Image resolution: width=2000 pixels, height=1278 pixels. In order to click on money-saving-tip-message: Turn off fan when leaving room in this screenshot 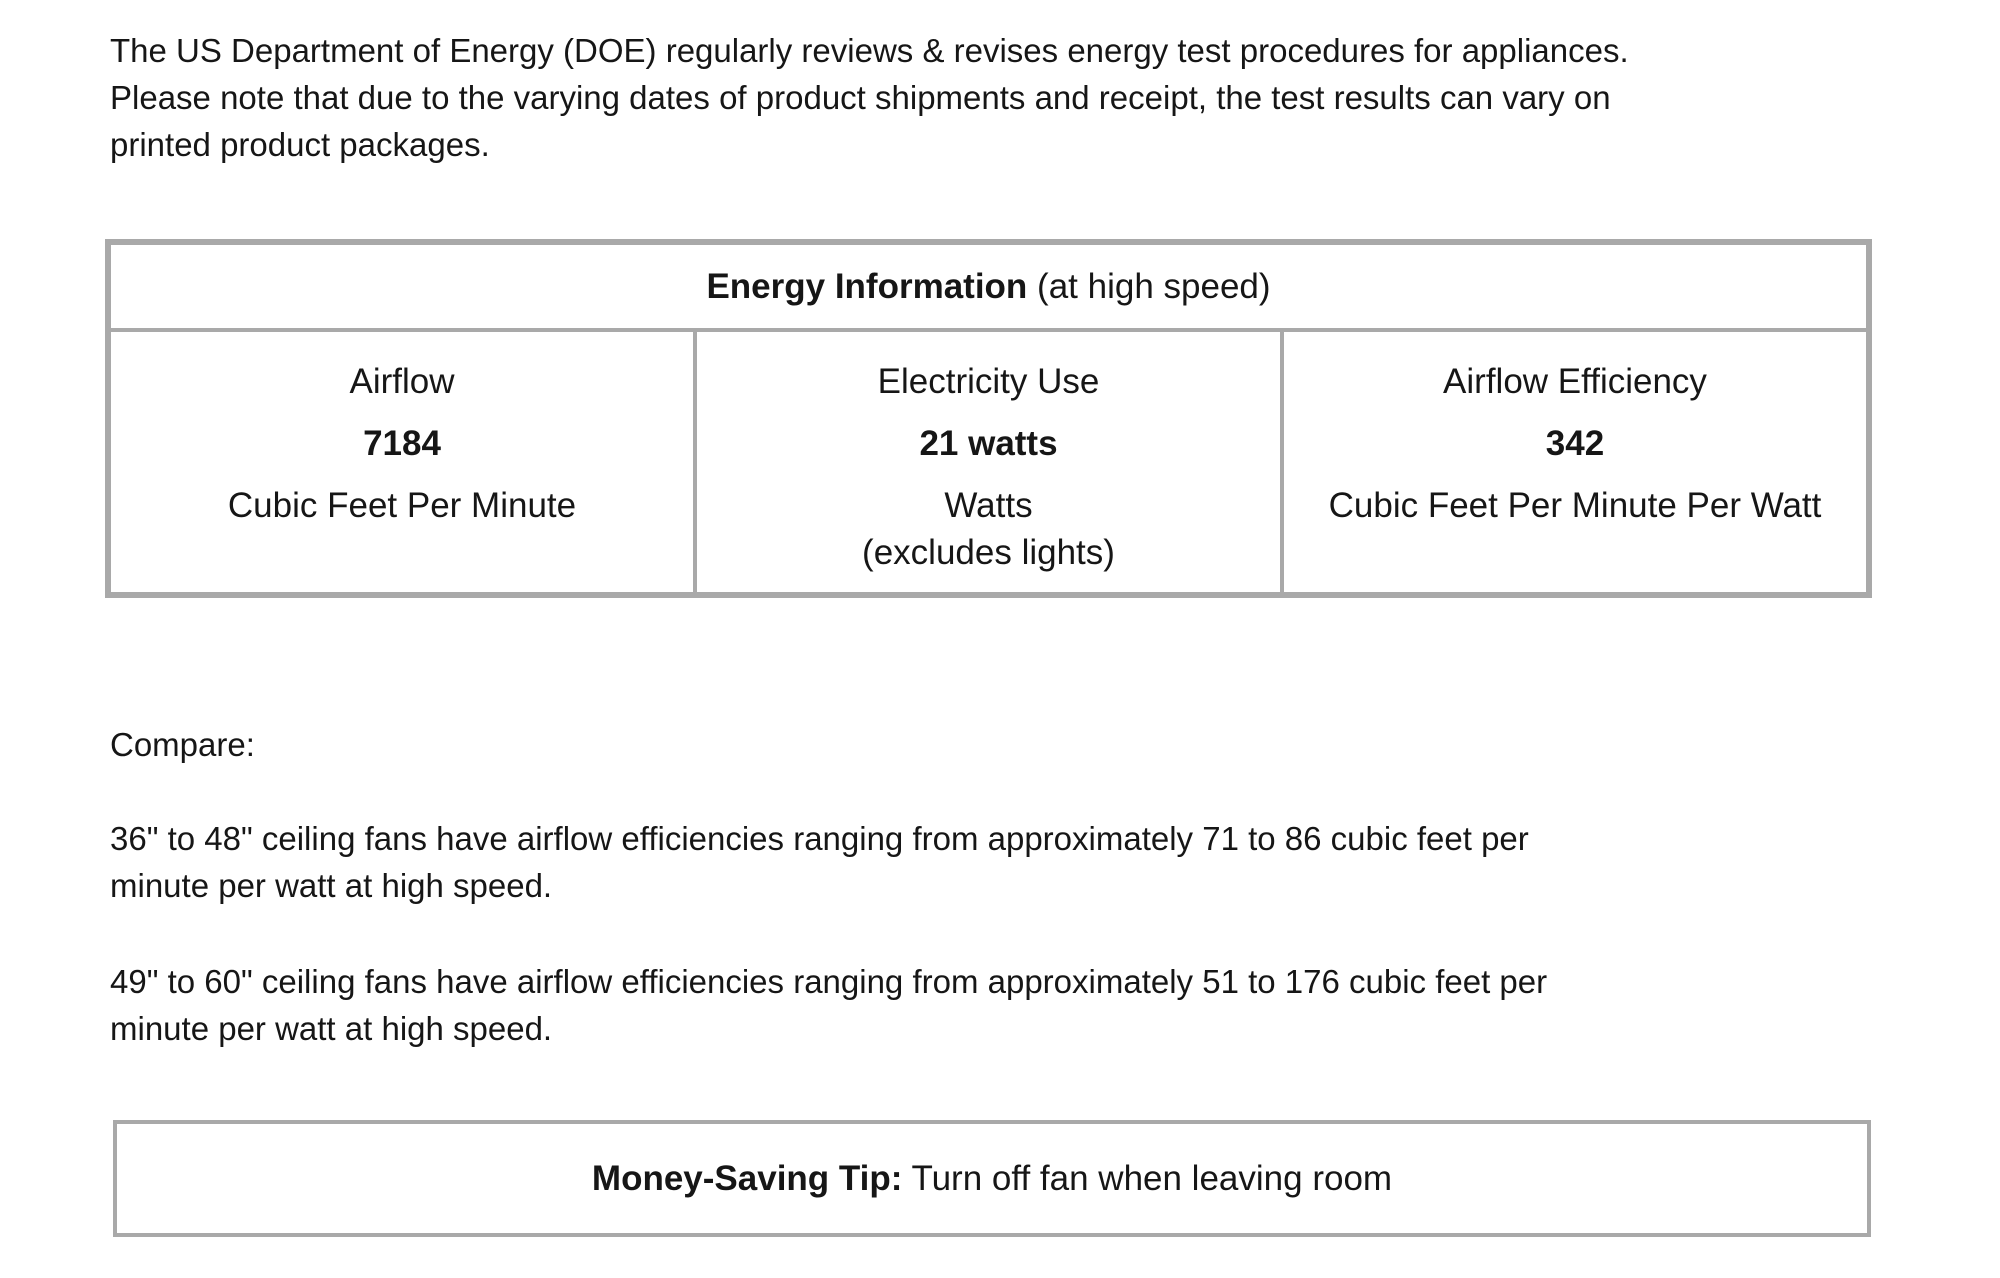, I will do `click(1147, 1178)`.